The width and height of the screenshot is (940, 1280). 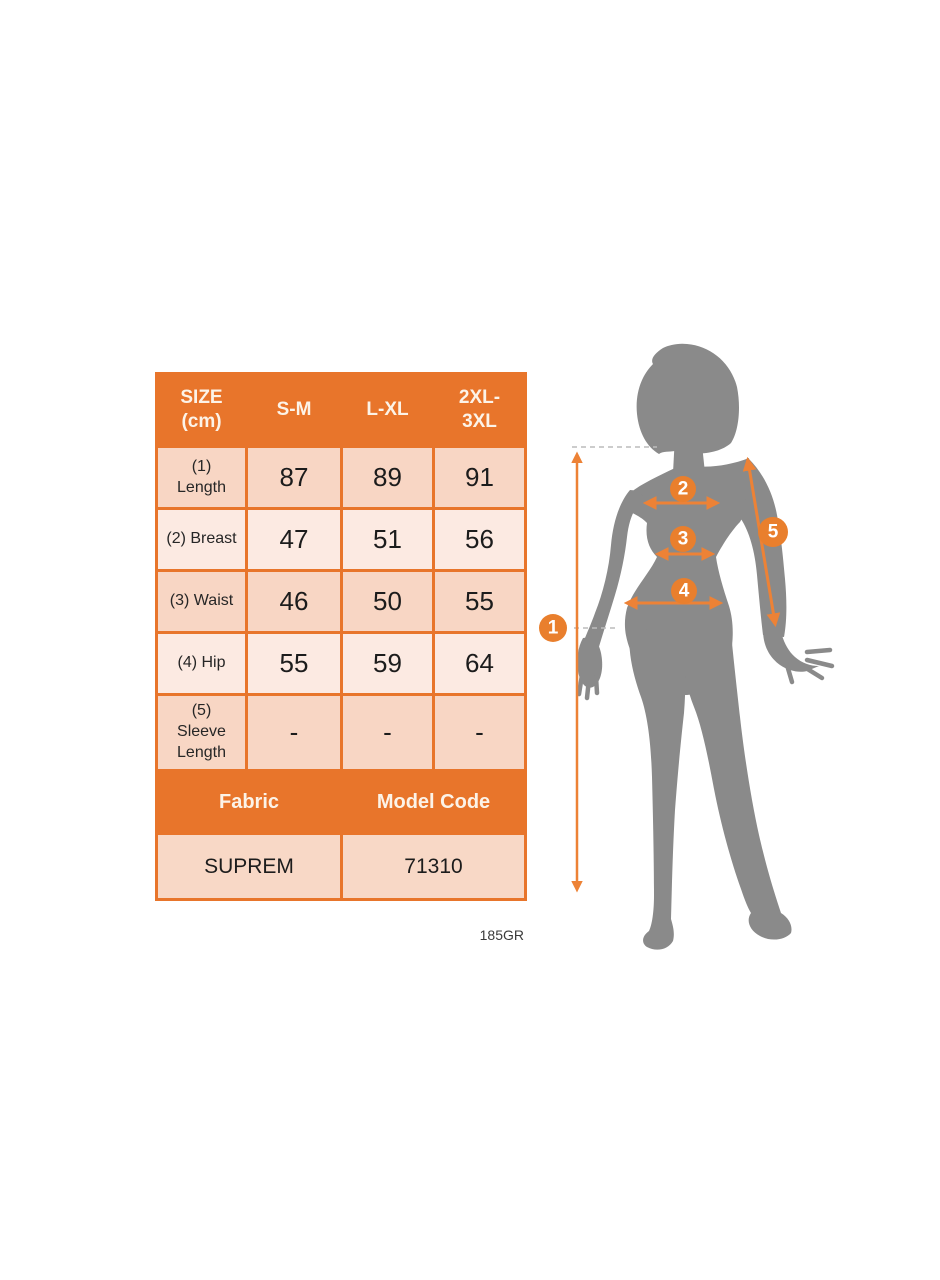 What do you see at coordinates (479, 410) in the screenshot?
I see `header-2xl-3xl: 2XL- 3XL` at bounding box center [479, 410].